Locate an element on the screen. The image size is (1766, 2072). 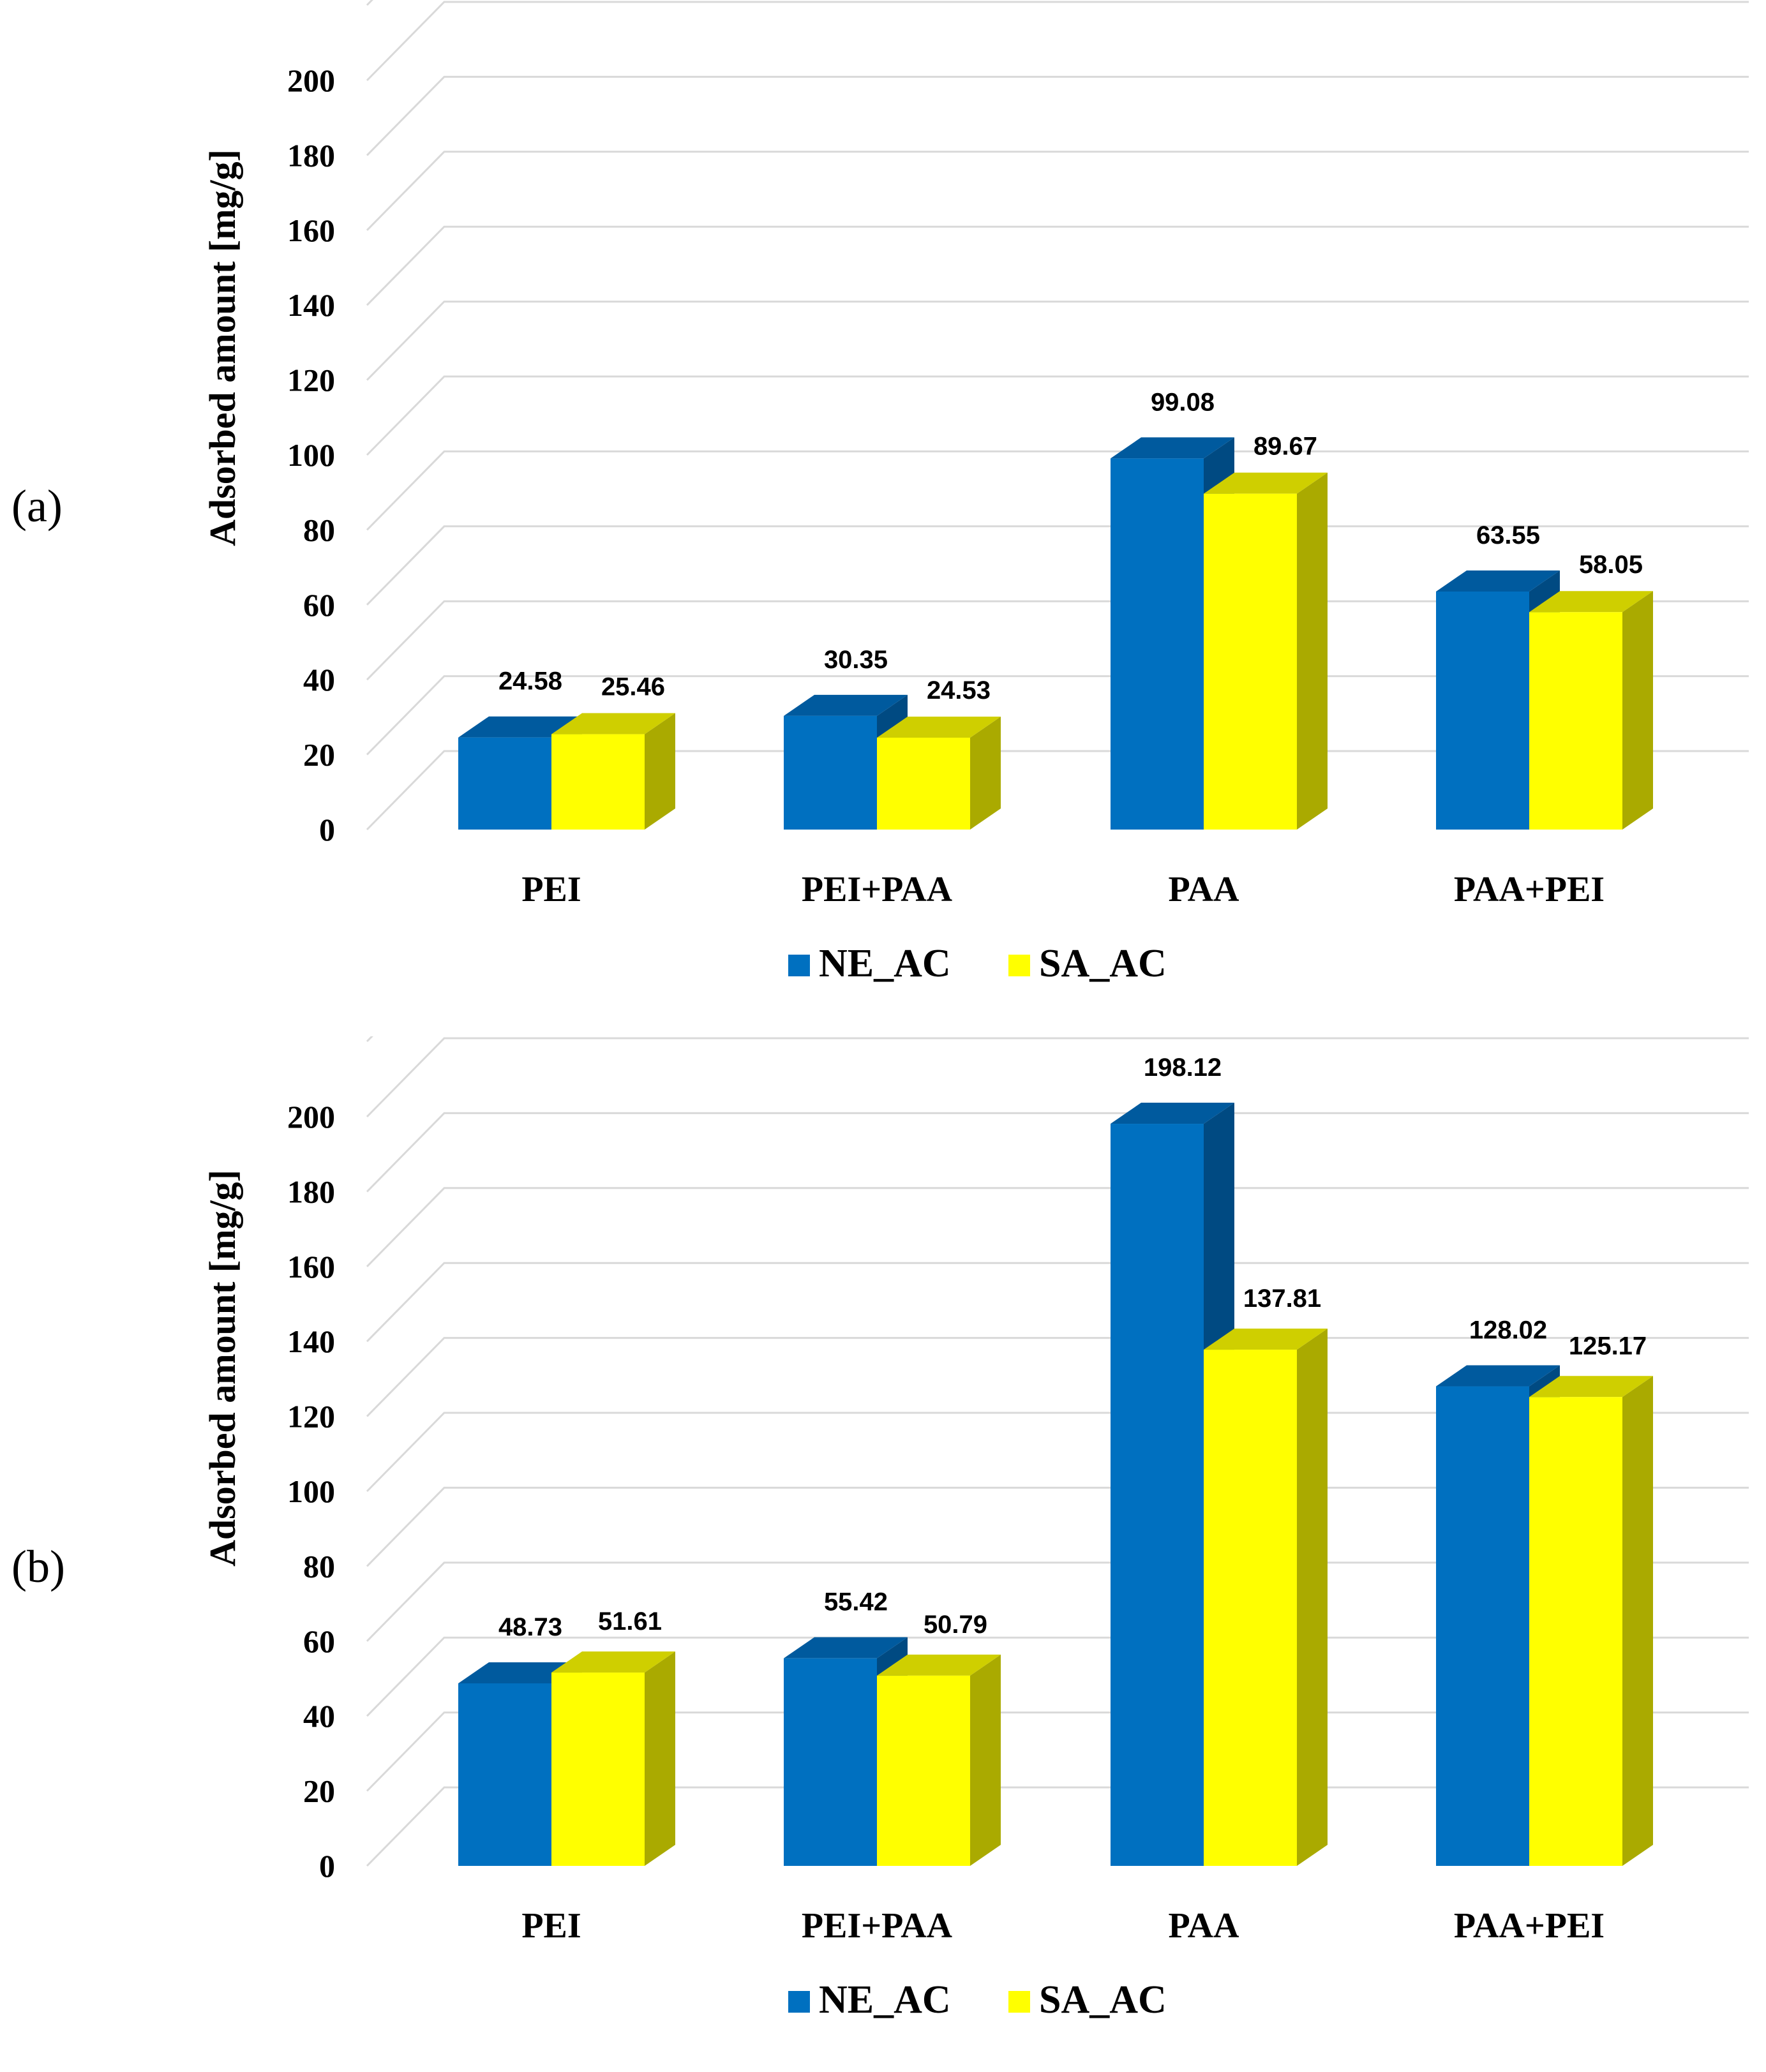
y-tick-label-0-10: 200 is located at coordinates (311, 80).